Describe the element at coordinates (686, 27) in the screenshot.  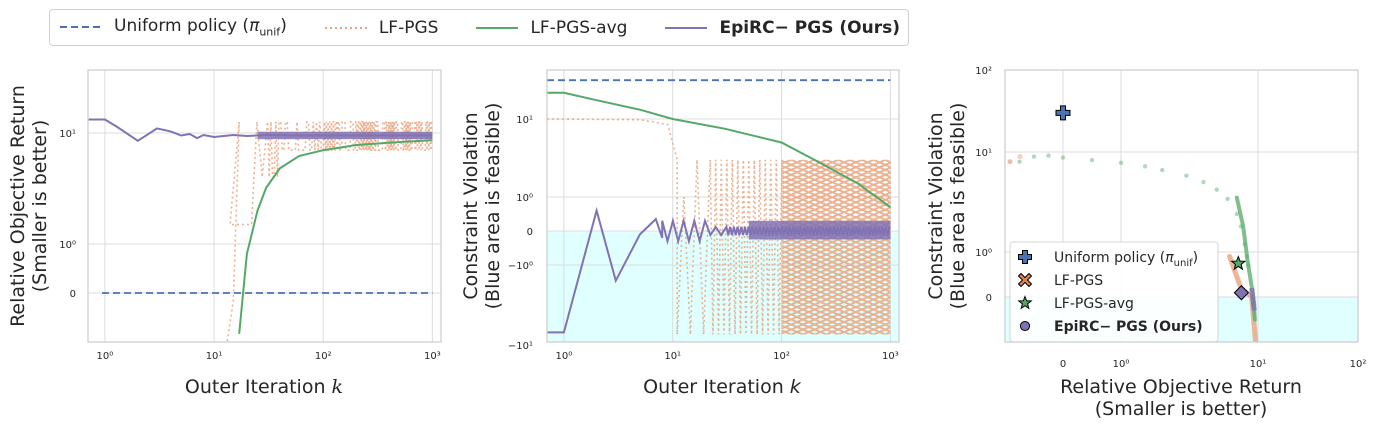
I see `legend-line-solid-purple` at that location.